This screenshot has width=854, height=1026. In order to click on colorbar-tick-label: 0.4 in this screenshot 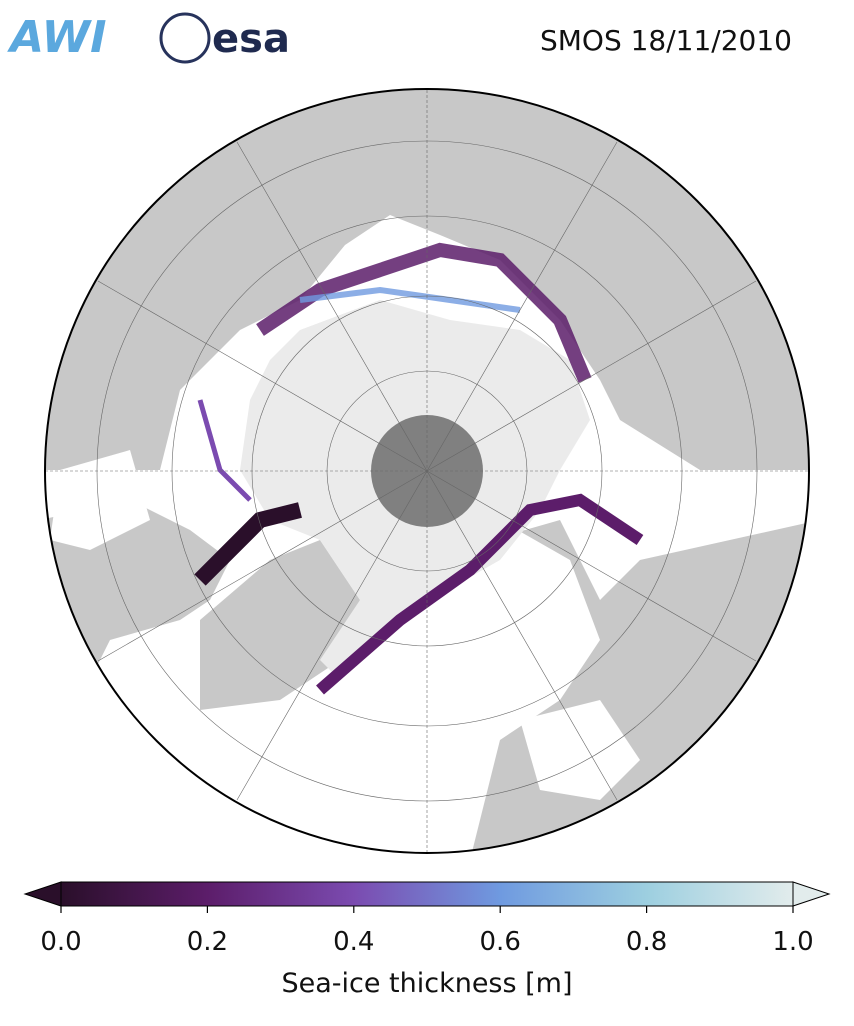, I will do `click(353, 942)`.